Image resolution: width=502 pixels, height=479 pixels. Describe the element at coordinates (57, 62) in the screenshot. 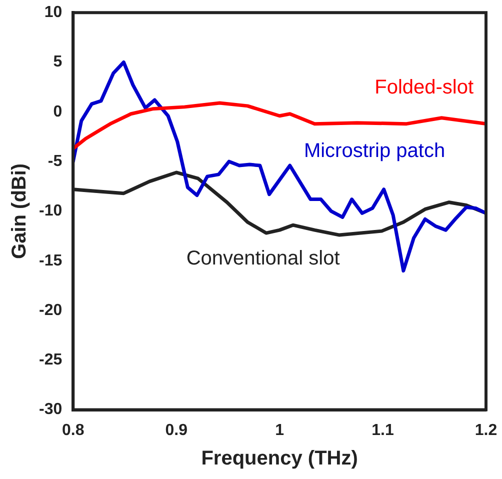

I see `y-tick-label: 5` at that location.